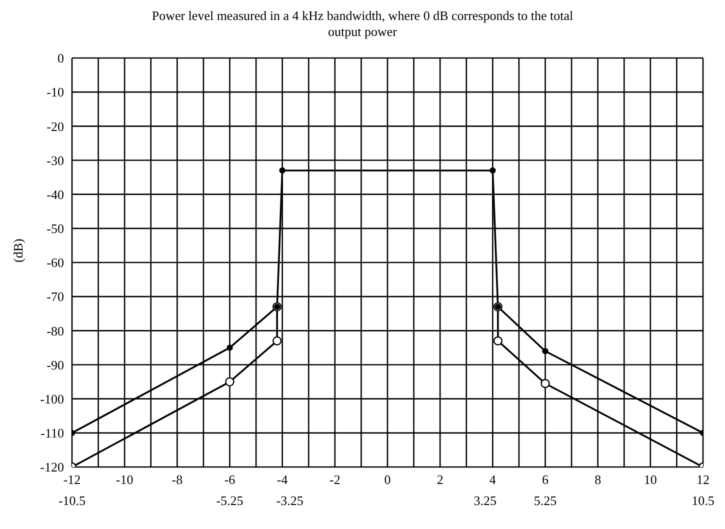 The width and height of the screenshot is (725, 529). What do you see at coordinates (55, 330) in the screenshot?
I see `y-tick-label: -80` at bounding box center [55, 330].